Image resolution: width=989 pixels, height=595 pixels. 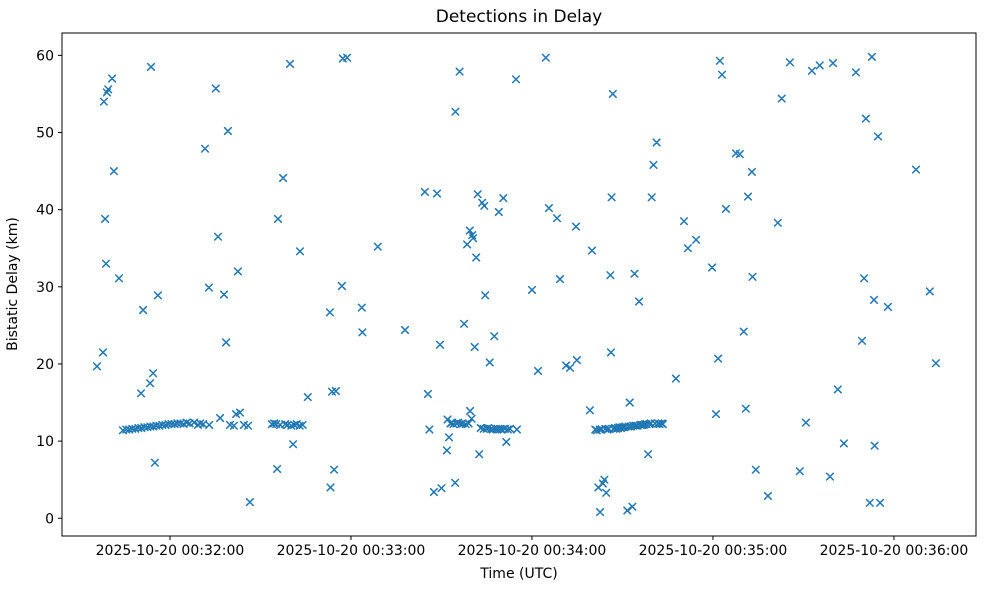 What do you see at coordinates (713, 551) in the screenshot?
I see `x-tick-label: 2025-10-20 00:35:00` at bounding box center [713, 551].